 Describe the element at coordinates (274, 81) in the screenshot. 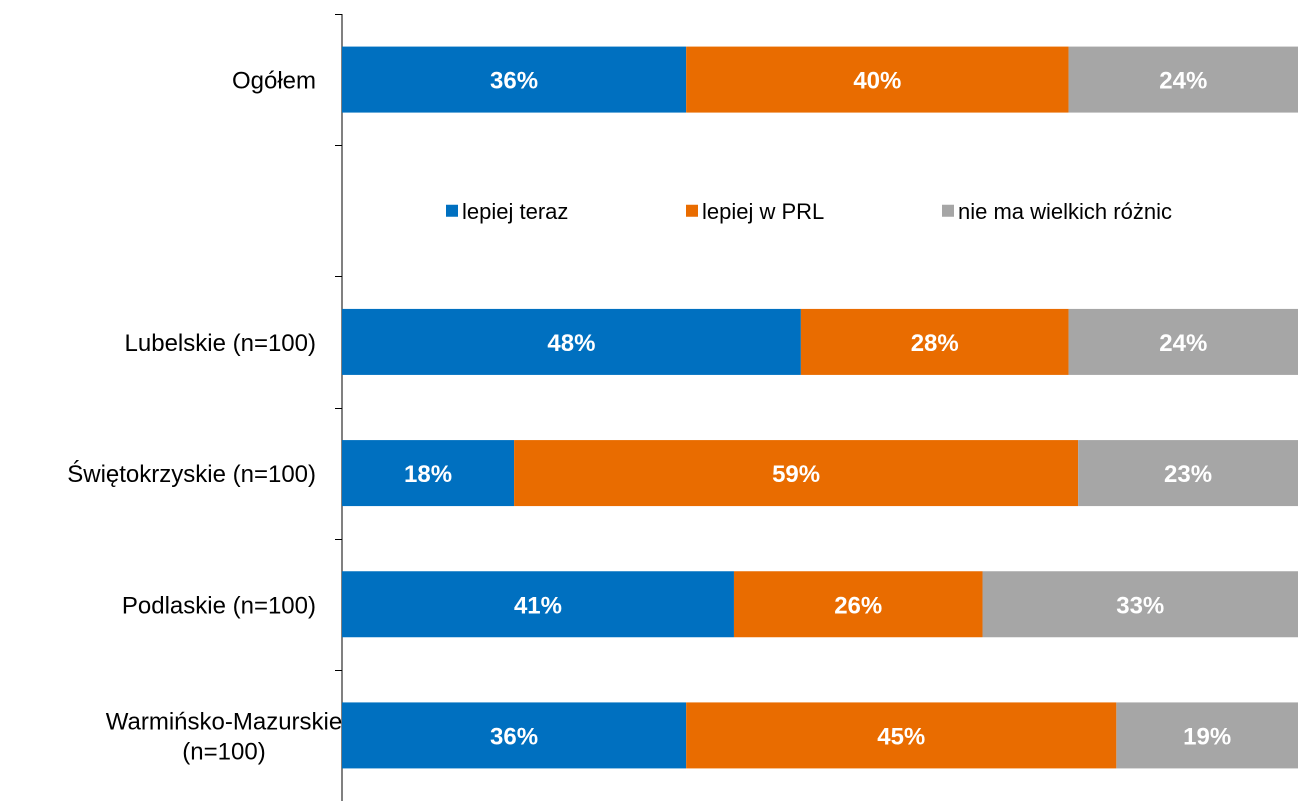

I see `category-label: Ogółem` at that location.